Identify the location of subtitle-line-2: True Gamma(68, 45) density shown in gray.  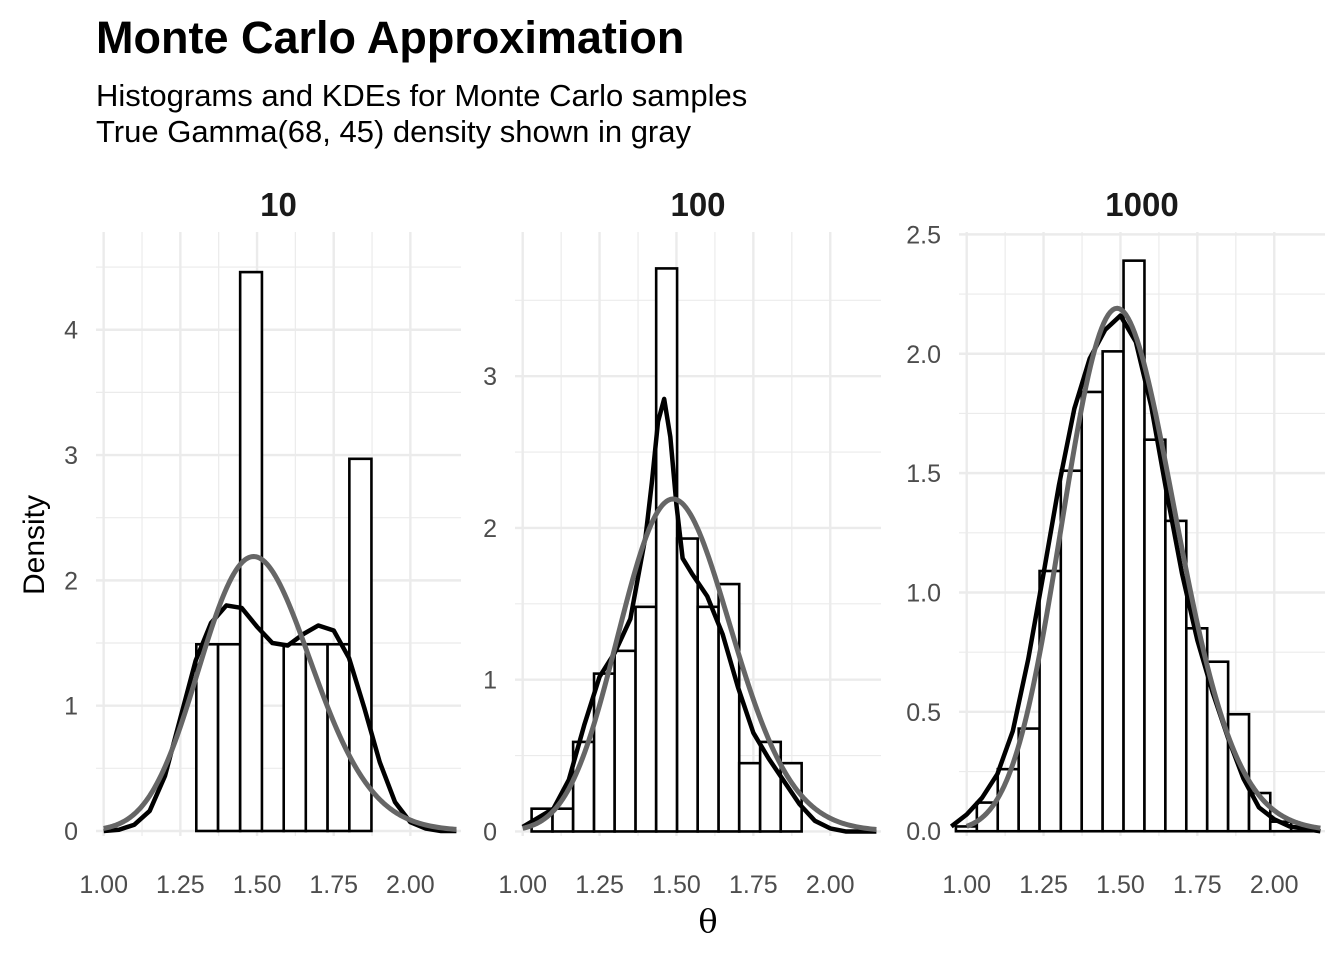
(393, 131).